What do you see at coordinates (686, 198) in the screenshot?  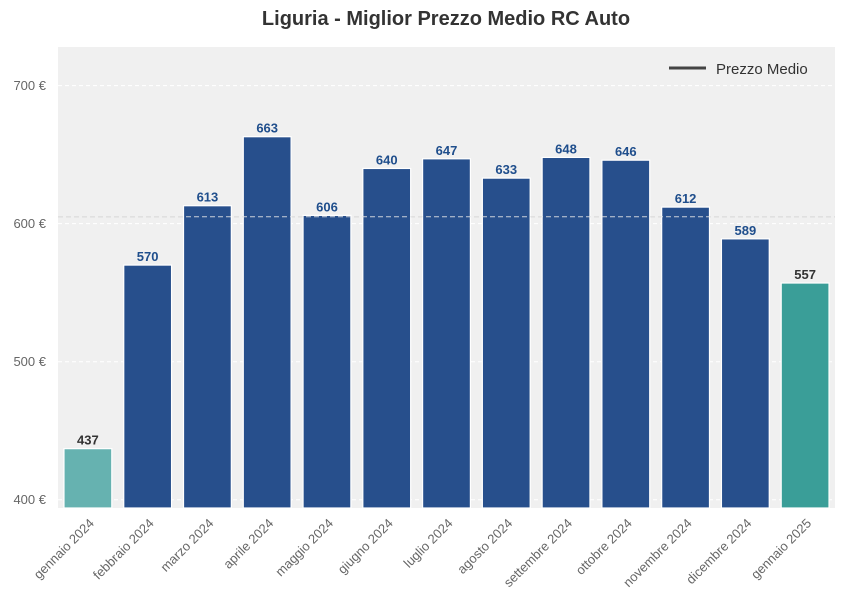 I see `bar-value-label: 612` at bounding box center [686, 198].